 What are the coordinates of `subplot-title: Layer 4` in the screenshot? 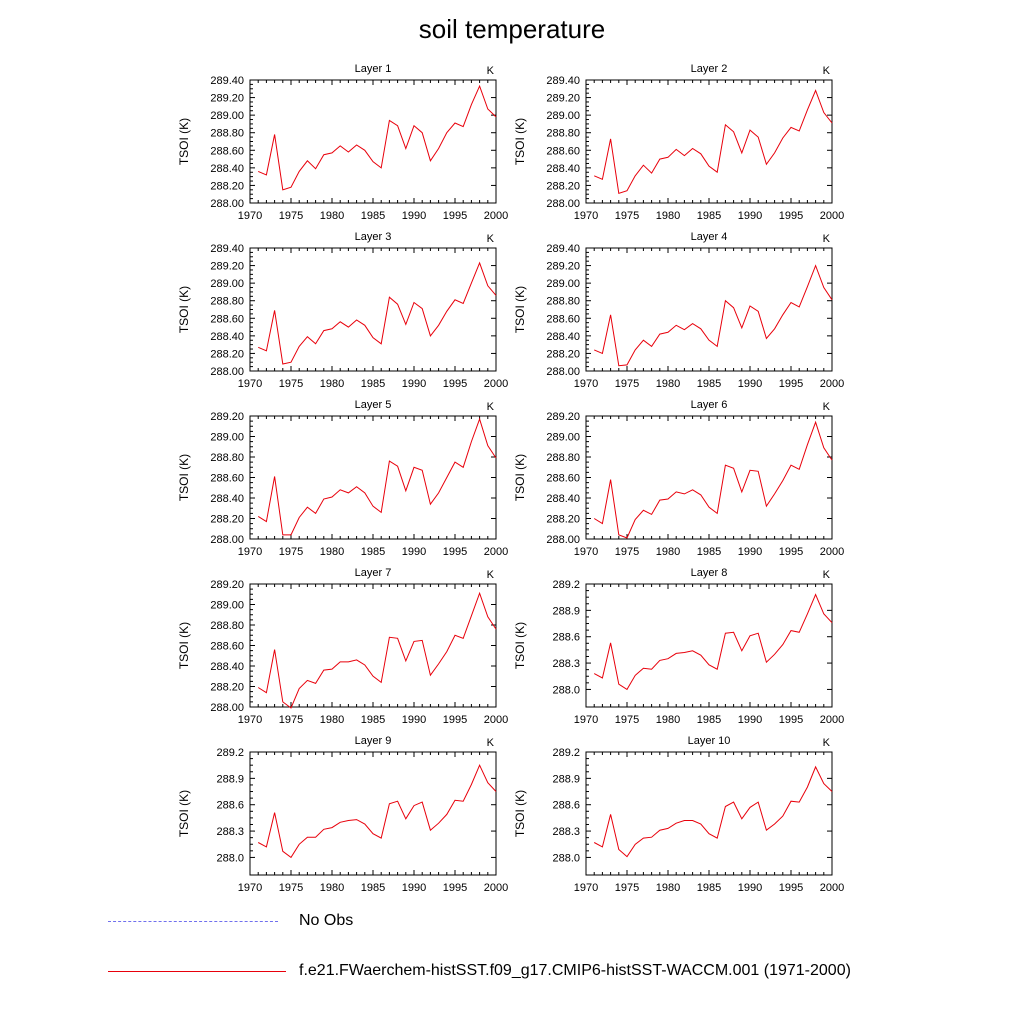 It's located at (709, 237).